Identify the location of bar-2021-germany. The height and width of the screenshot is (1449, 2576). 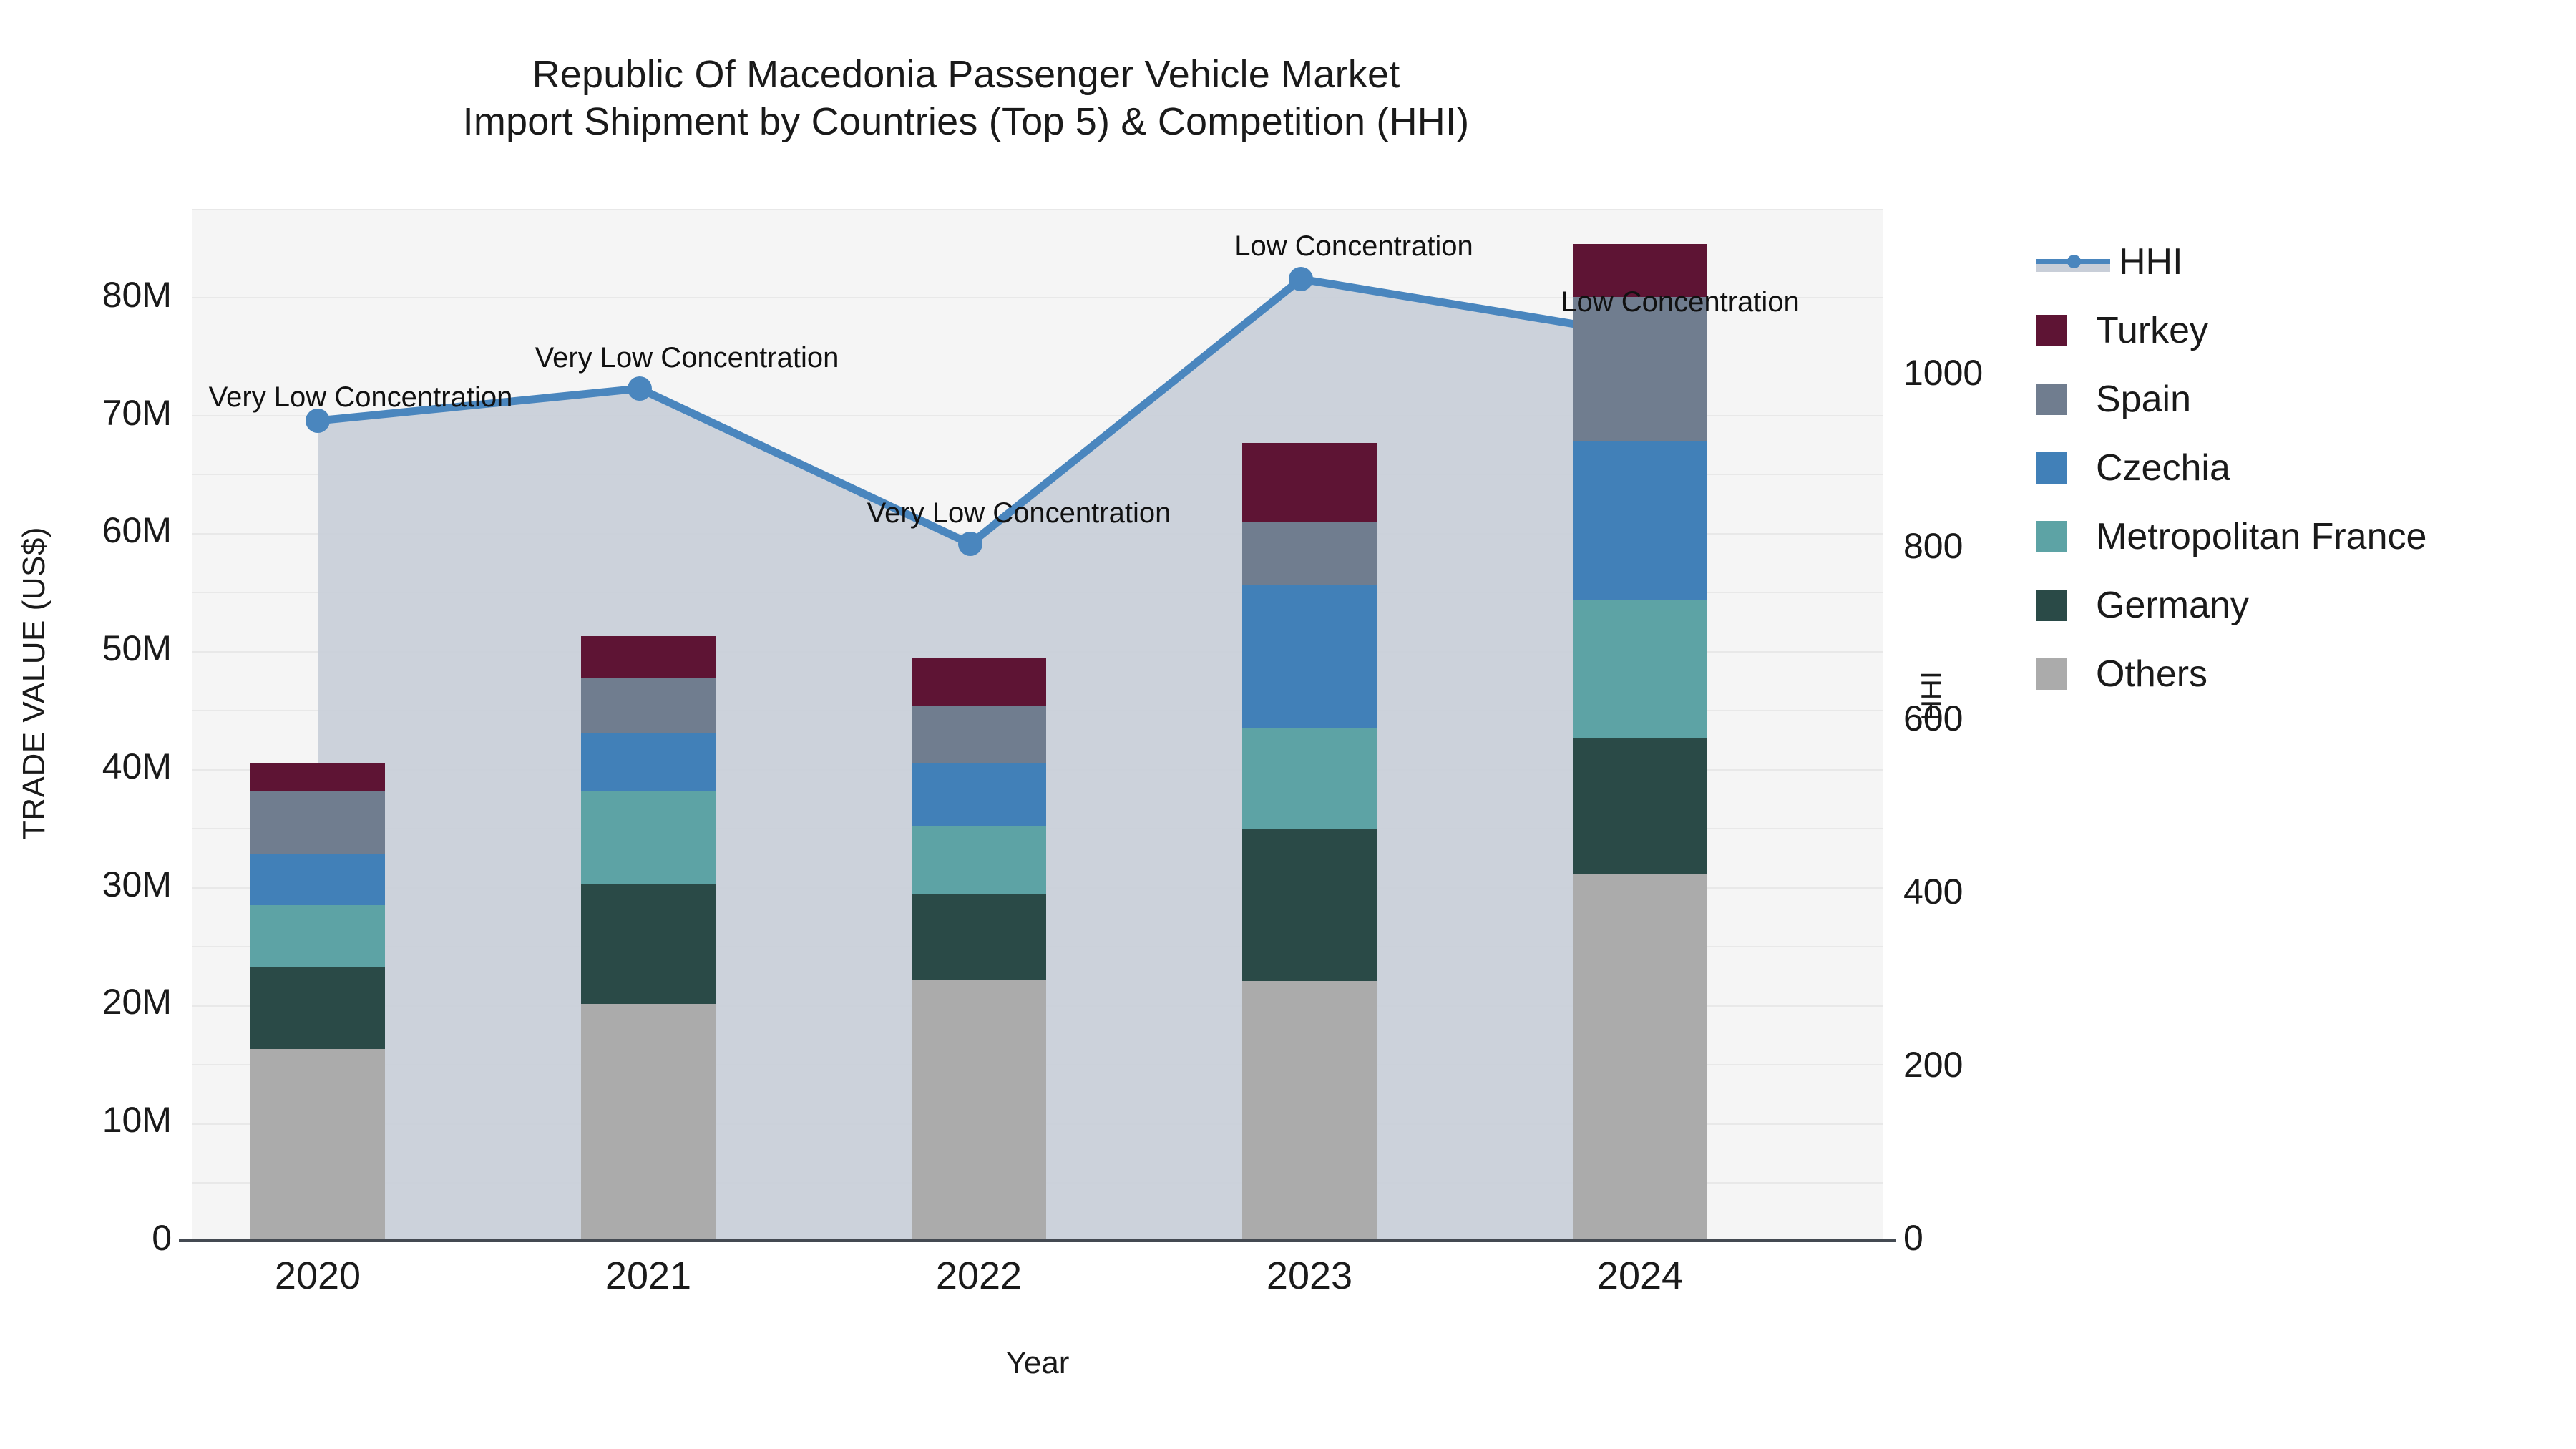
(648, 944).